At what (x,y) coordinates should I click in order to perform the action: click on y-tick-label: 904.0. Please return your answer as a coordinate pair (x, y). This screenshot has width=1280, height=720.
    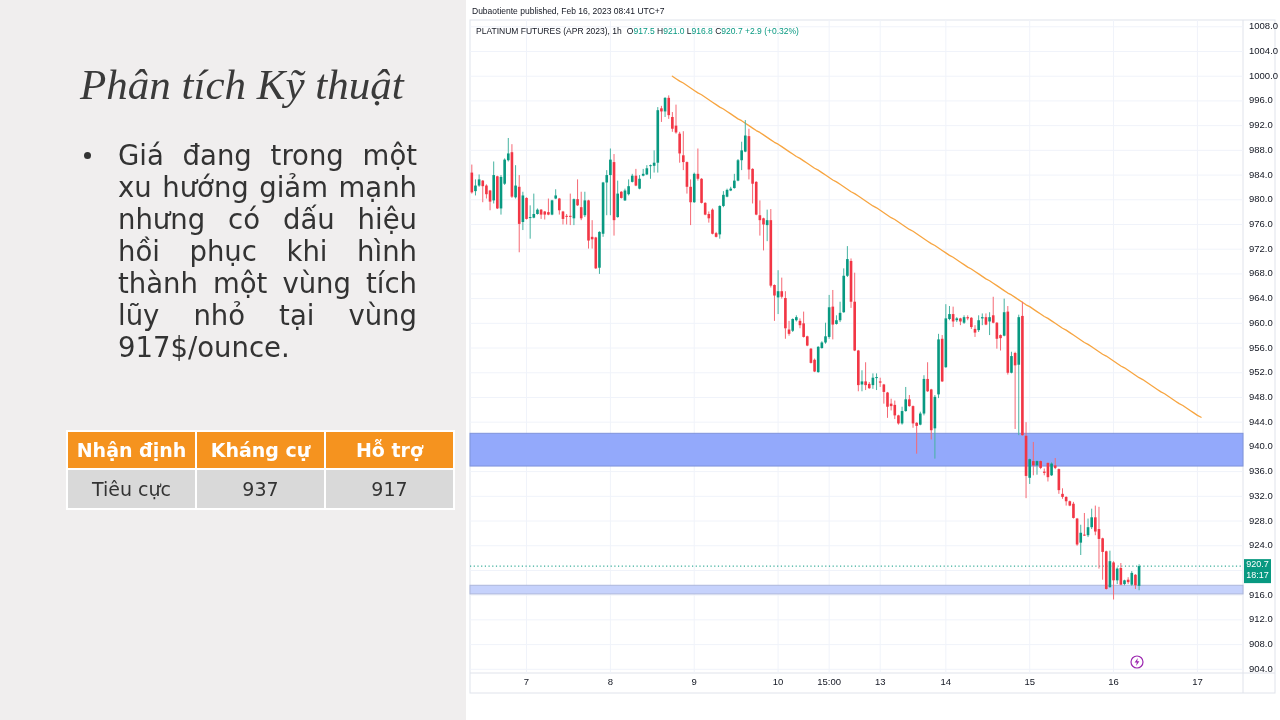
    Looking at the image, I should click on (1261, 668).